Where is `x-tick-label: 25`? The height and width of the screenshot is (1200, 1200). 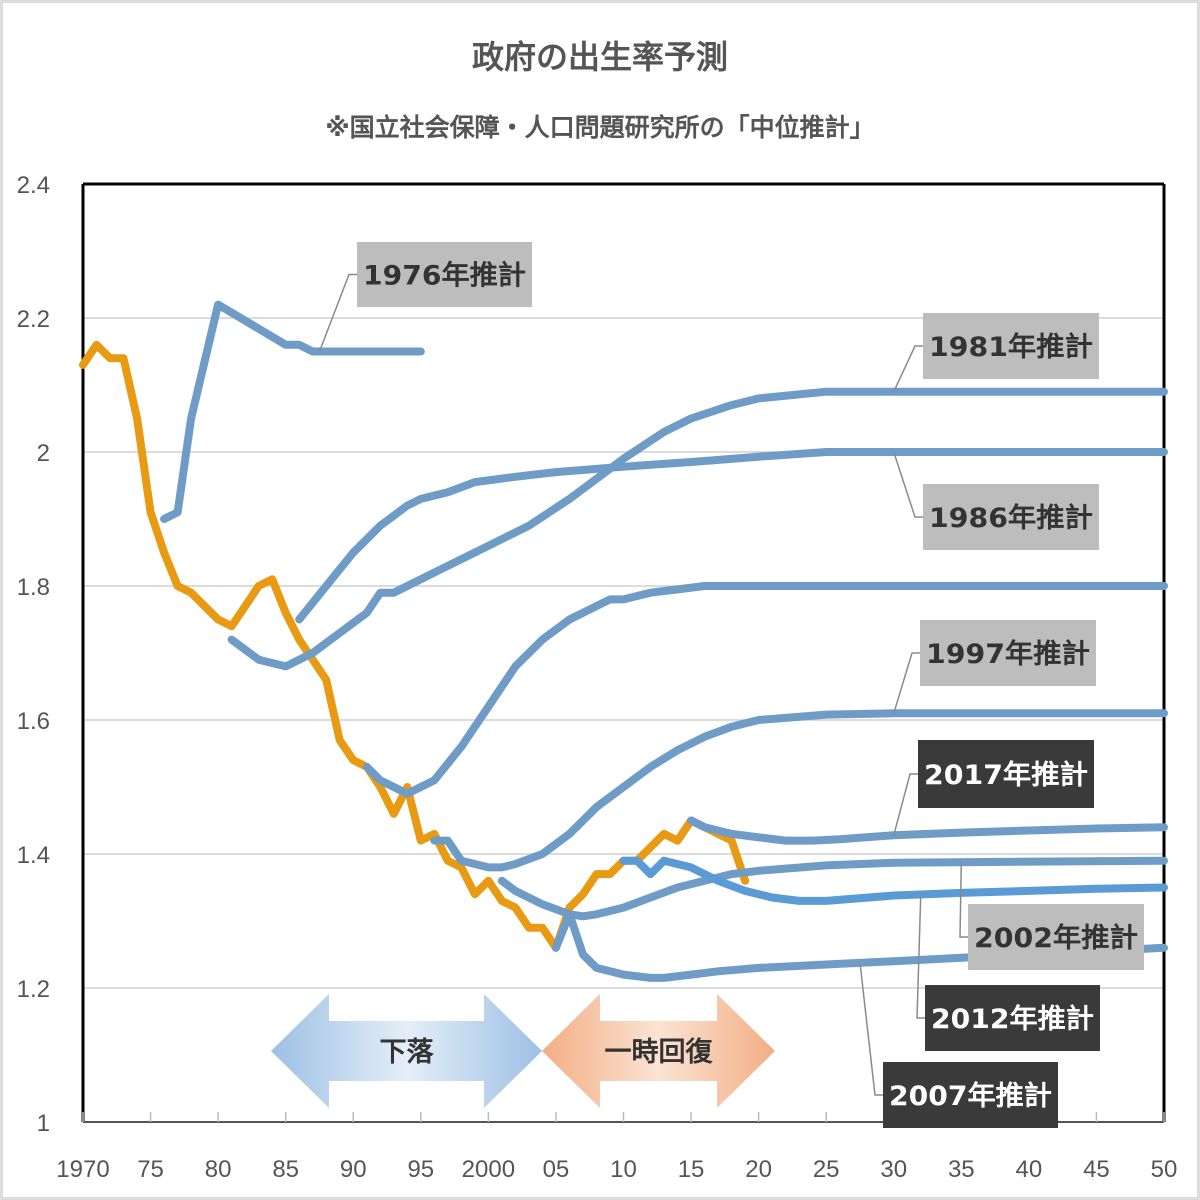 x-tick-label: 25 is located at coordinates (826, 1169).